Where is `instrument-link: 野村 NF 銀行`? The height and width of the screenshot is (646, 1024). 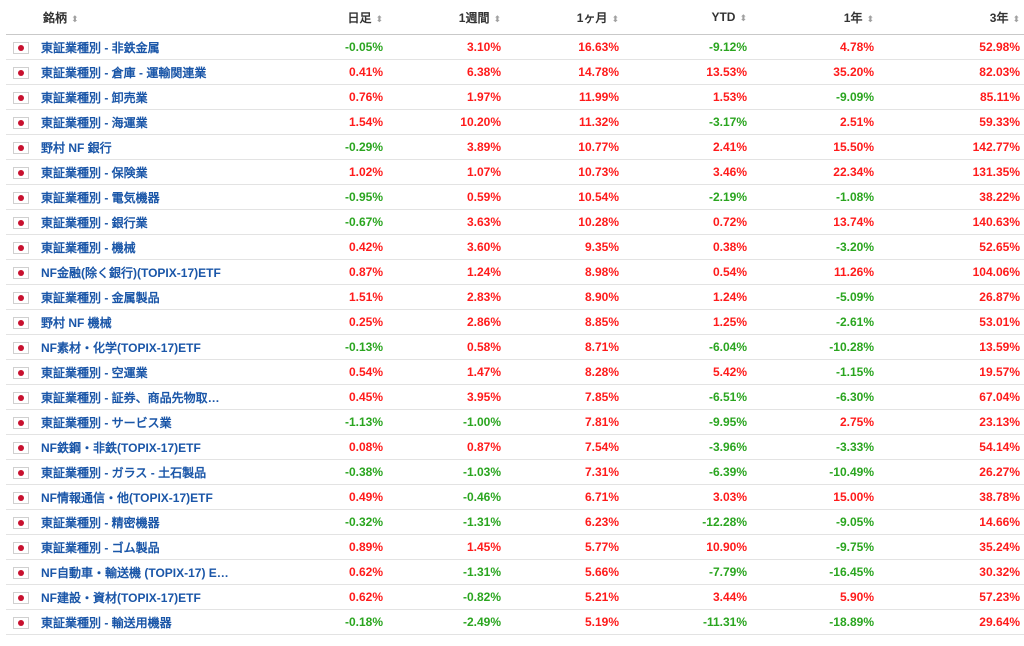 instrument-link: 野村 NF 銀行 is located at coordinates (76, 147).